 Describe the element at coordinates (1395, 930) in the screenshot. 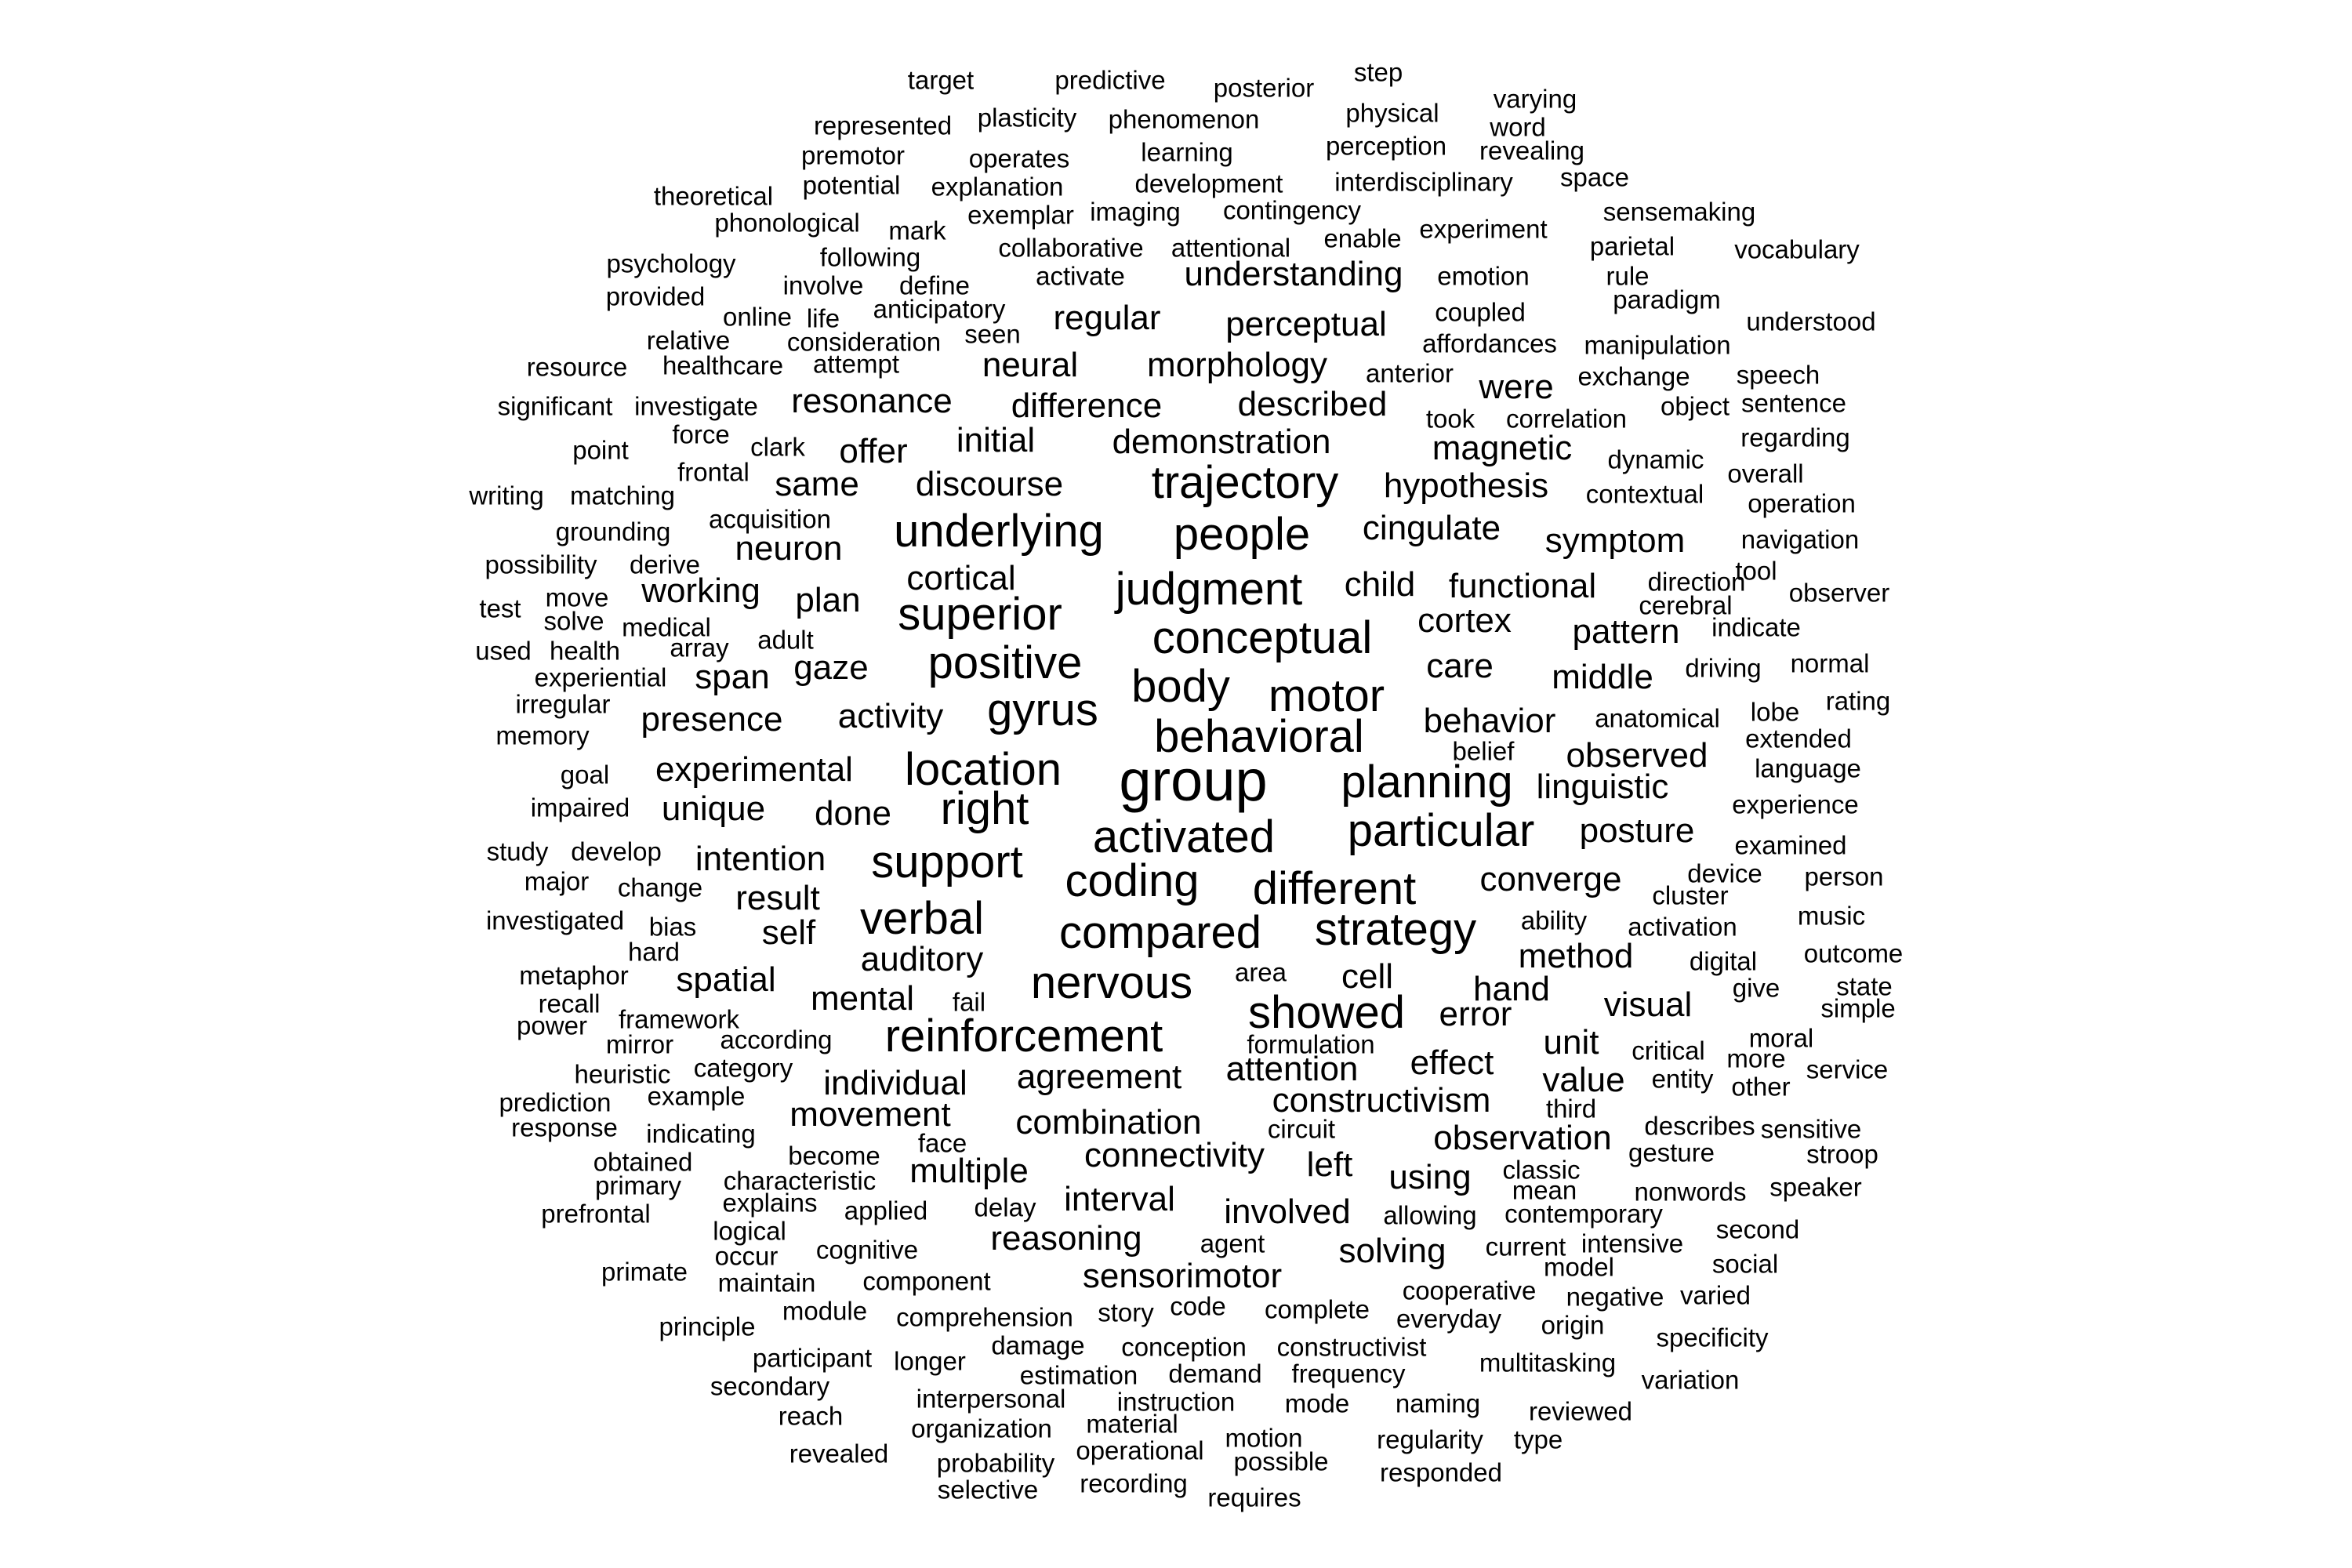

I see `word-strategy: strategy` at that location.